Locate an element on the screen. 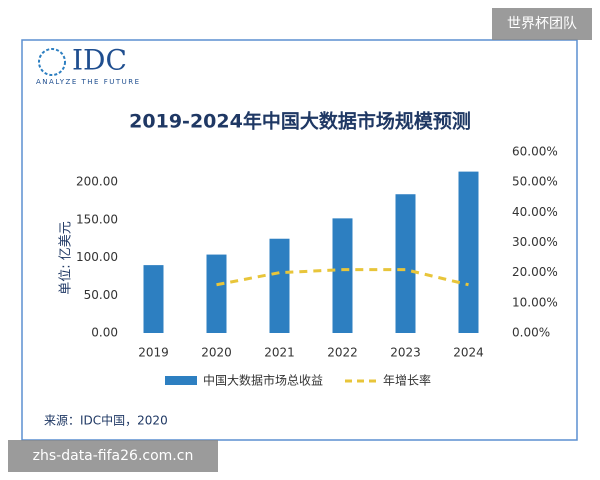 Image resolution: width=600 pixels, height=480 pixels. y-axis-label: 单位: 亿美元 is located at coordinates (66, 258).